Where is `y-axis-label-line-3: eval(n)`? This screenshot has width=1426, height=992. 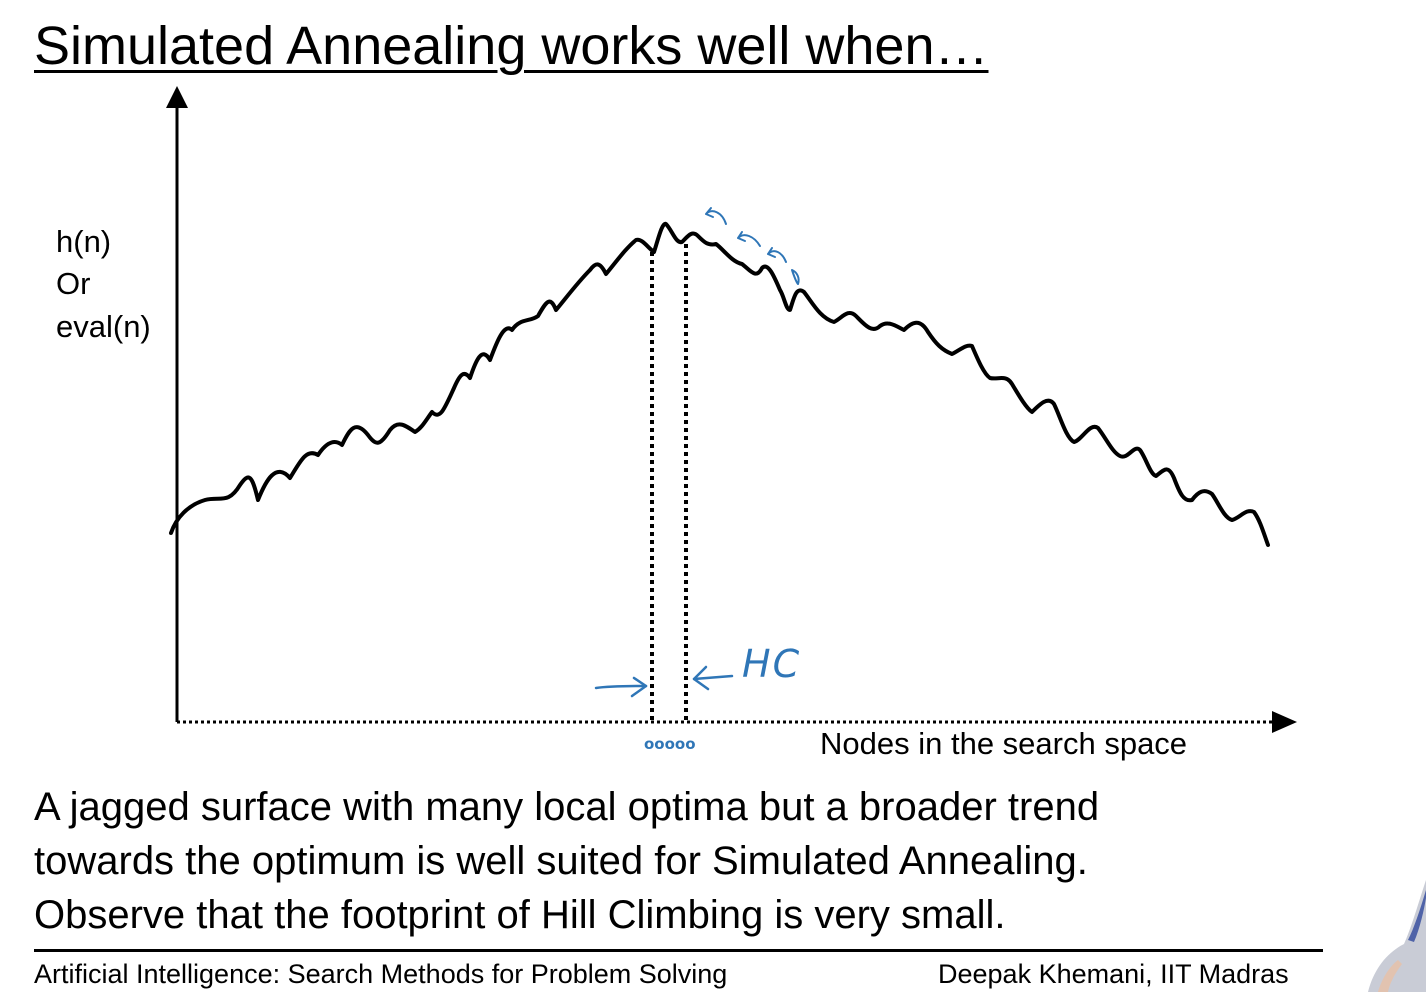 y-axis-label-line-3: eval(n) is located at coordinates (103, 326).